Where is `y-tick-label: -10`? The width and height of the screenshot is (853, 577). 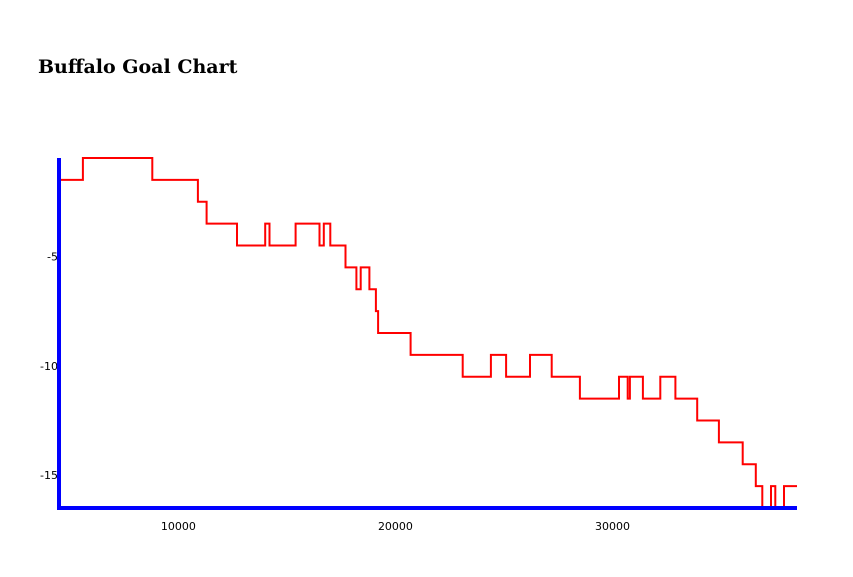
y-tick-label: -10 is located at coordinates (49, 366).